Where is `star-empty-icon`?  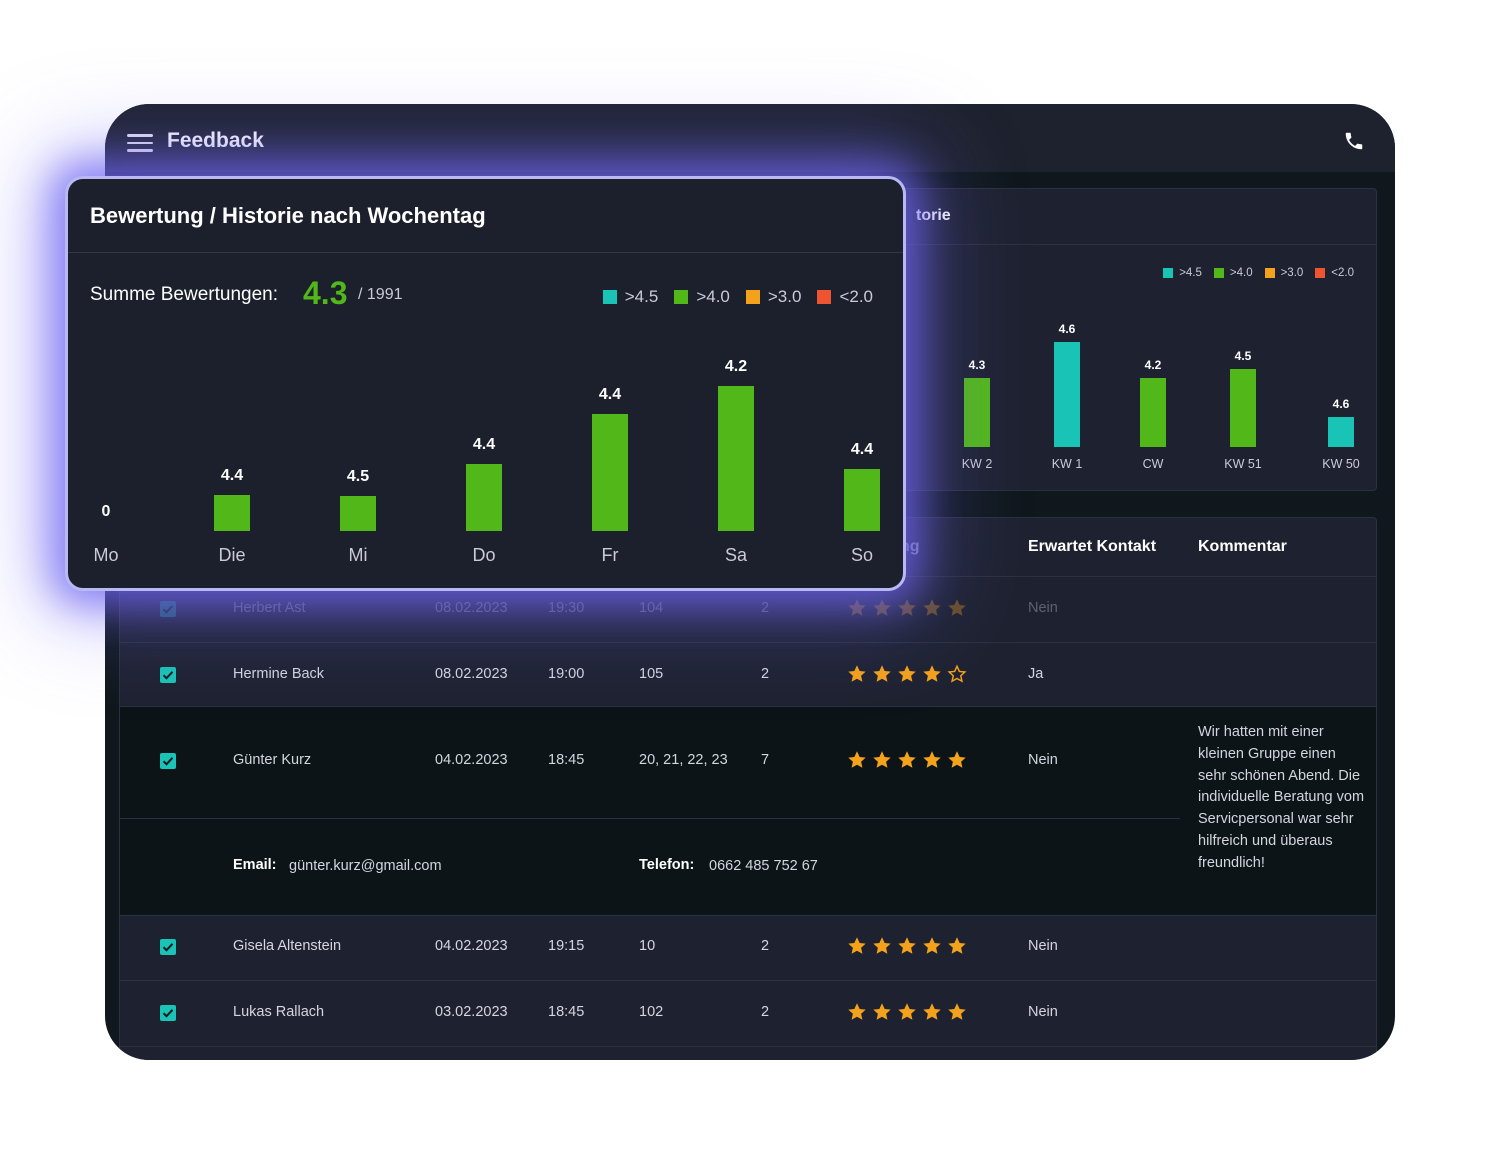 star-empty-icon is located at coordinates (957, 673).